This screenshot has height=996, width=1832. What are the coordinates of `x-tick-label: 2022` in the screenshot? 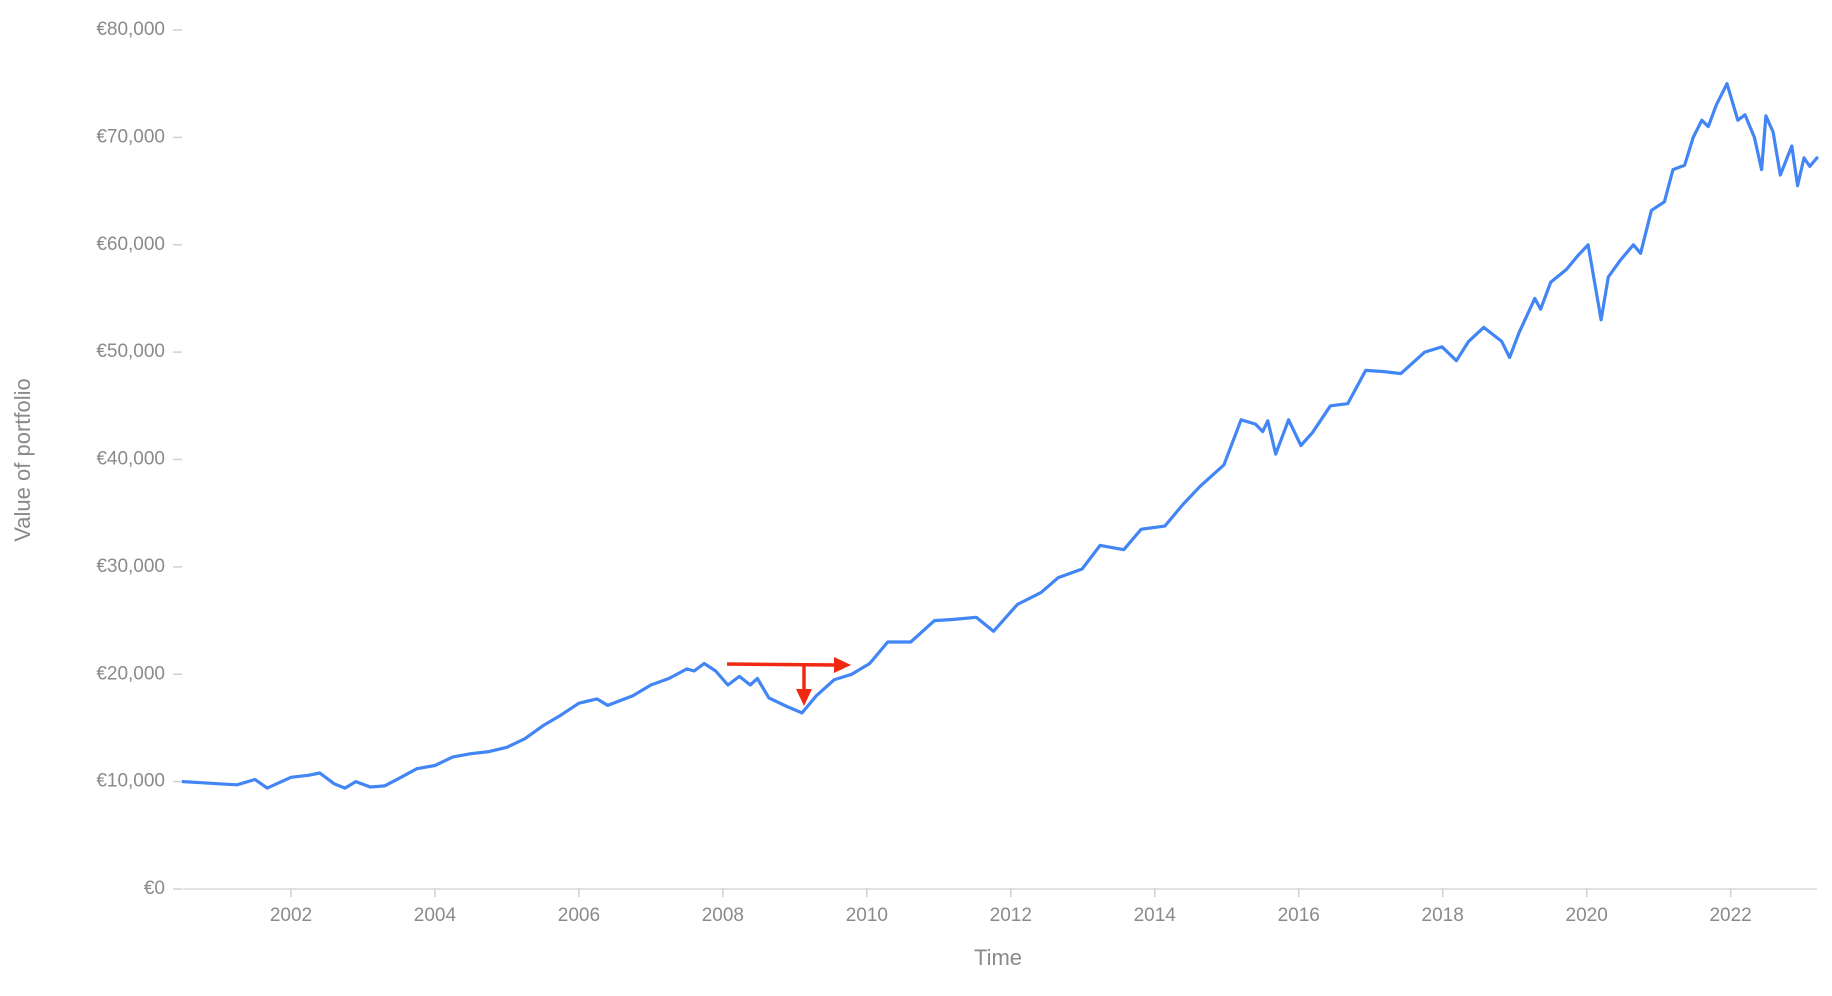 It's located at (1730, 915).